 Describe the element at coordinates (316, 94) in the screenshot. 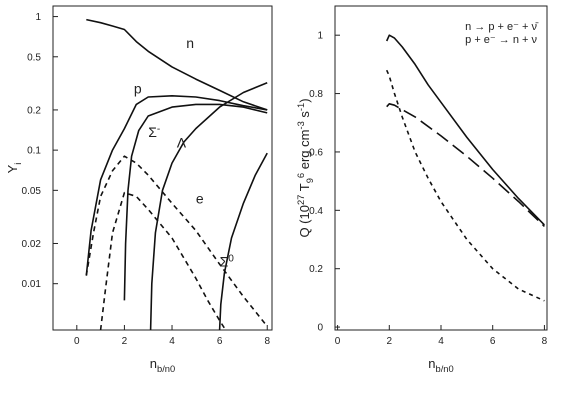

I see `y-tick-label: 0.8` at that location.